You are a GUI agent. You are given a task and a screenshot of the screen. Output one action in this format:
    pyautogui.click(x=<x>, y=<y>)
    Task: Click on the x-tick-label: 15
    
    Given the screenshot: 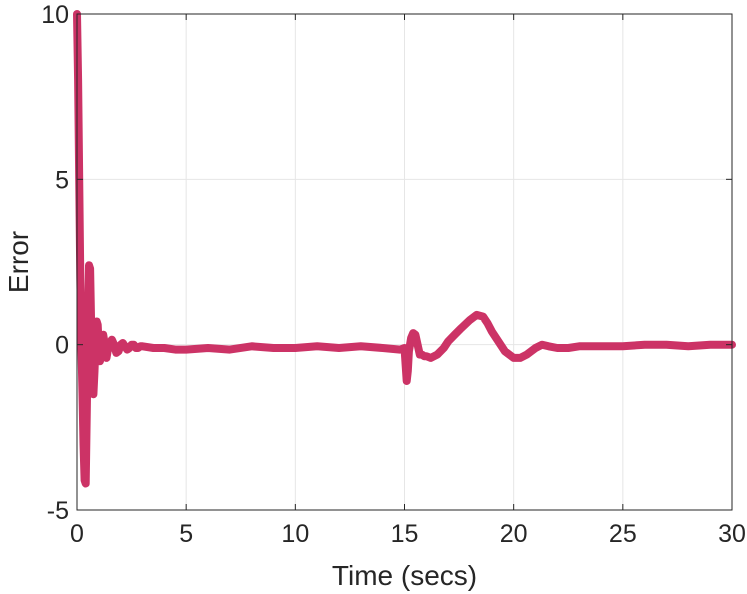 What is the action you would take?
    pyautogui.click(x=405, y=534)
    